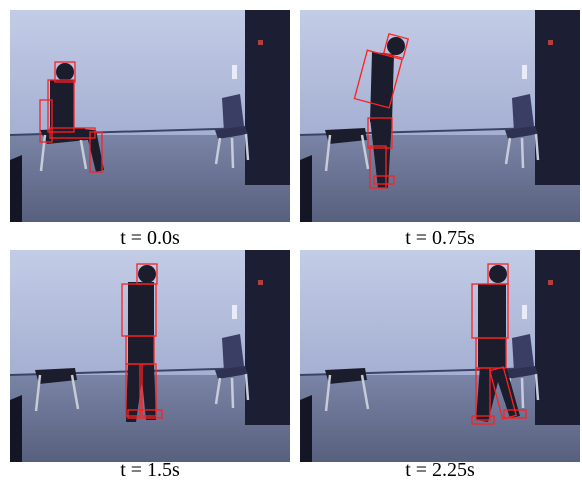 This screenshot has width=582, height=494. I want to click on caption: t = 0.75s, so click(440, 238).